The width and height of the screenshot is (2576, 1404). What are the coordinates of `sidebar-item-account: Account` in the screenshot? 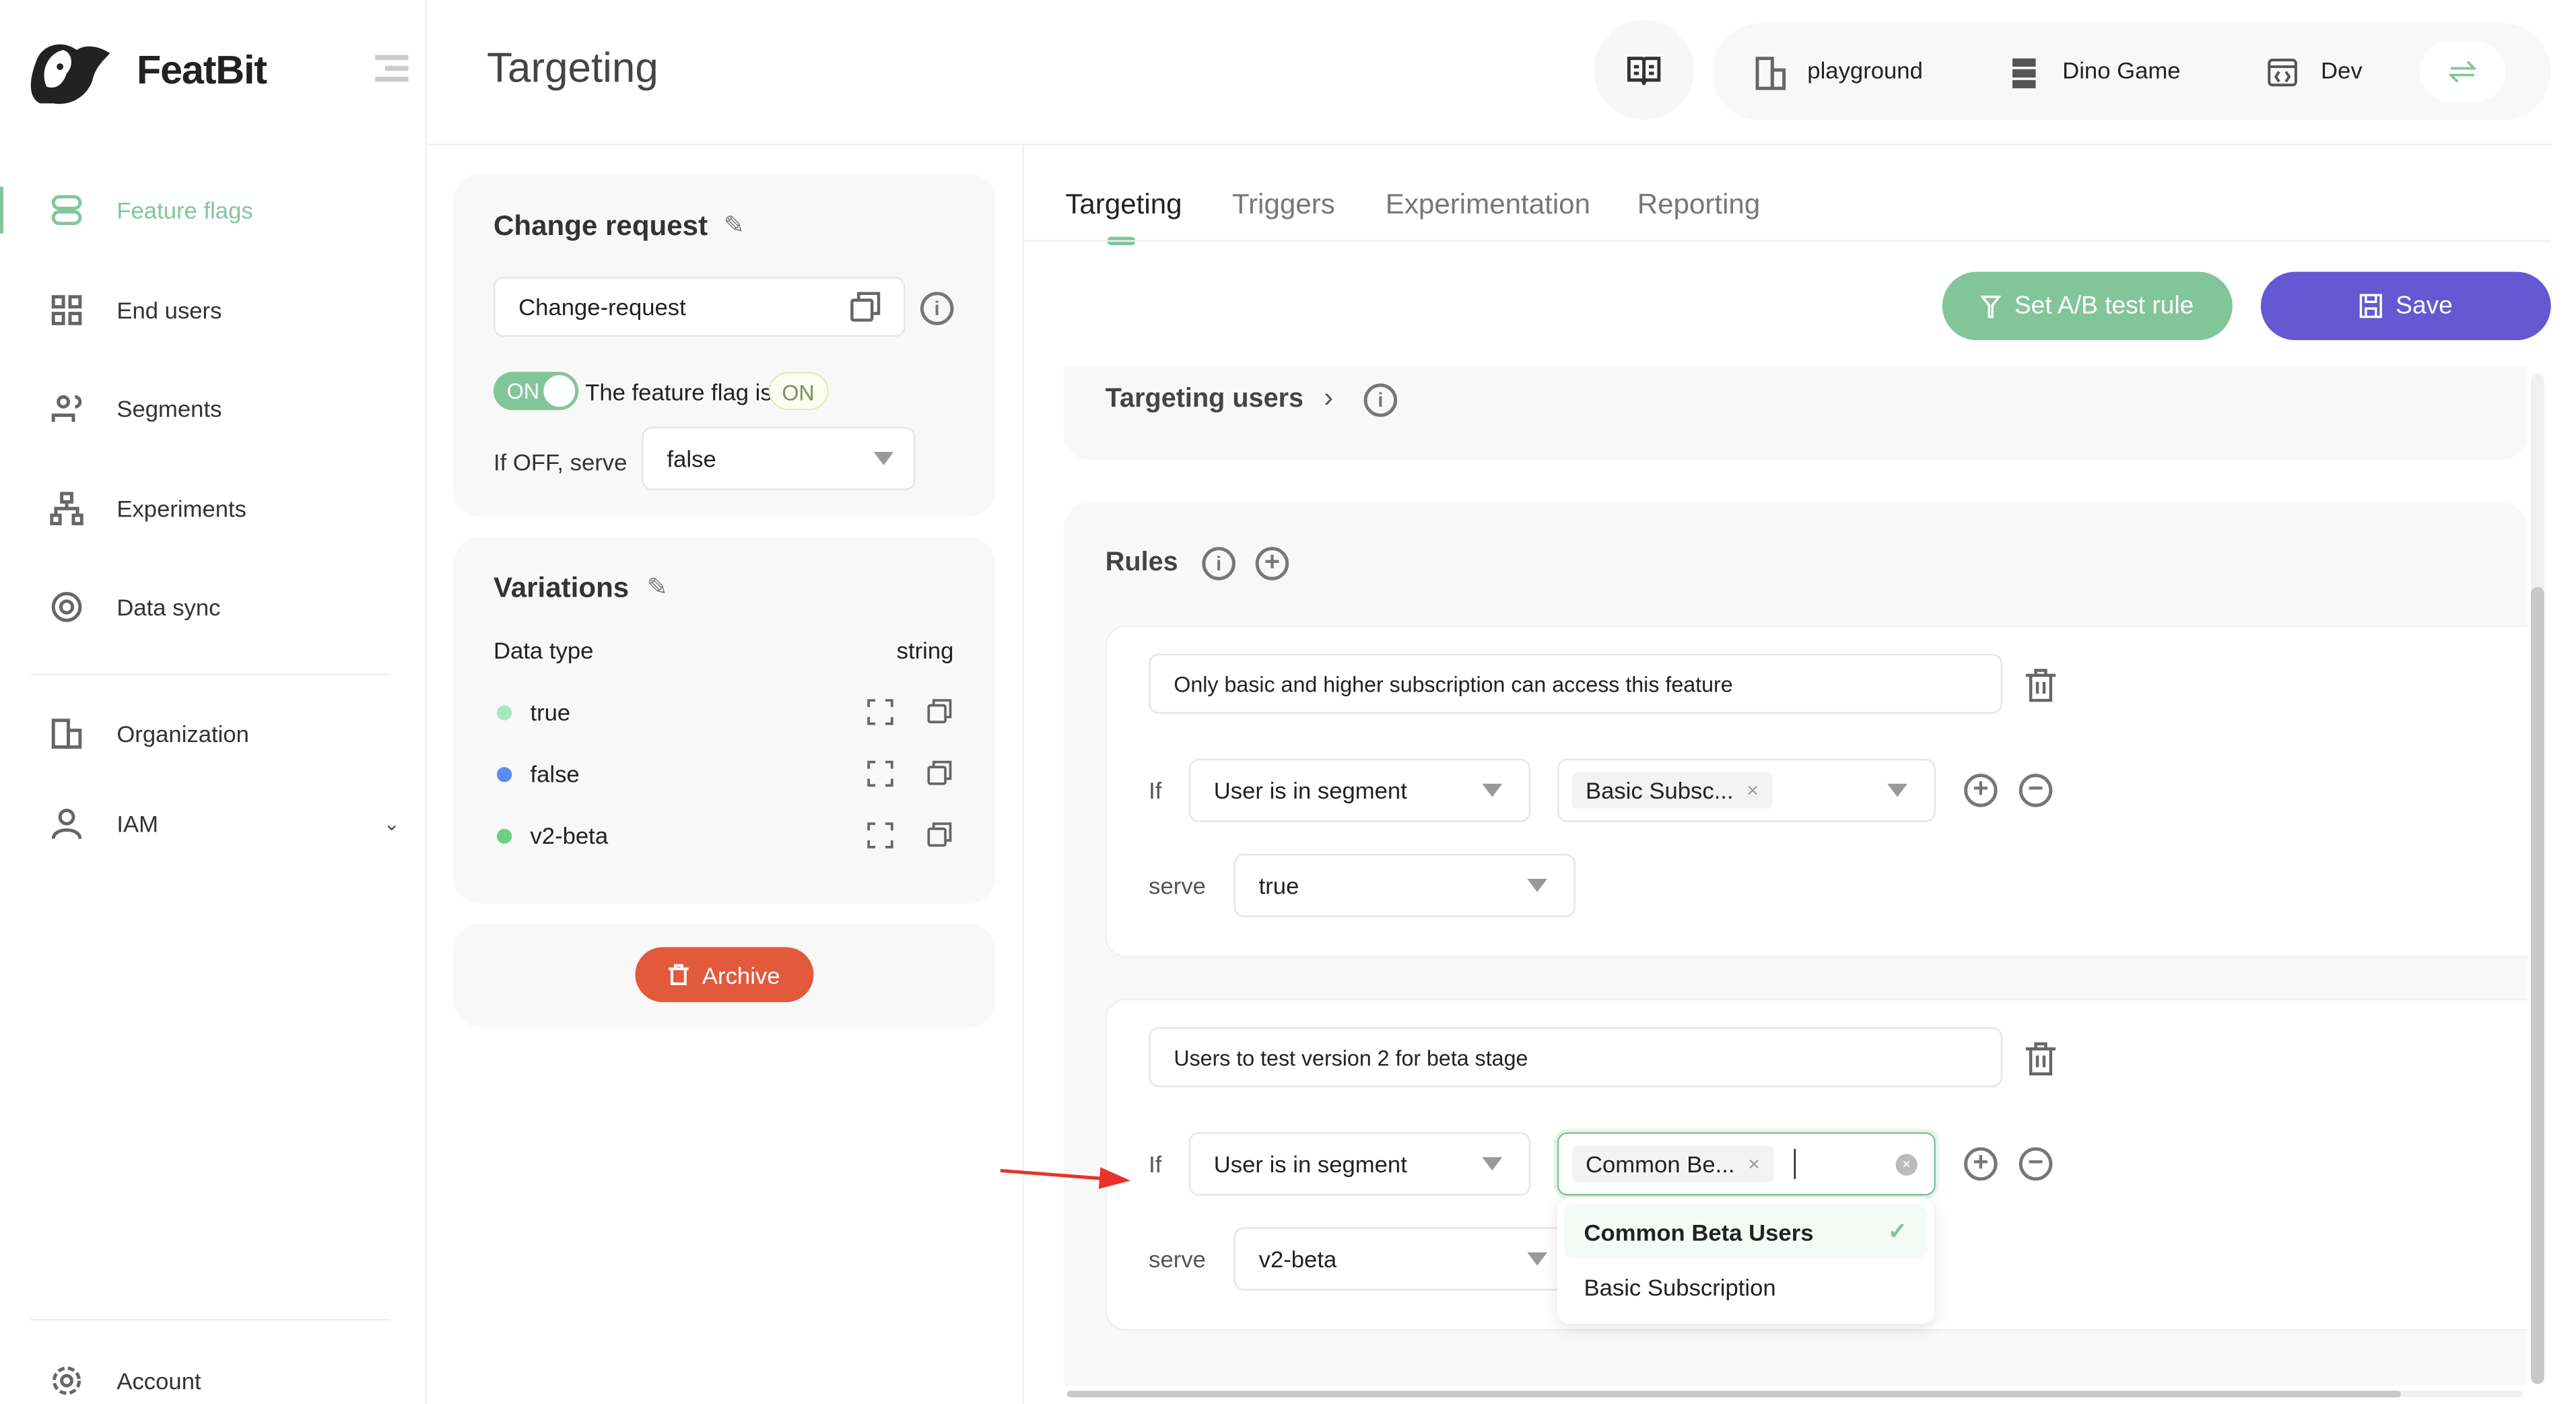 It's located at (125, 1381).